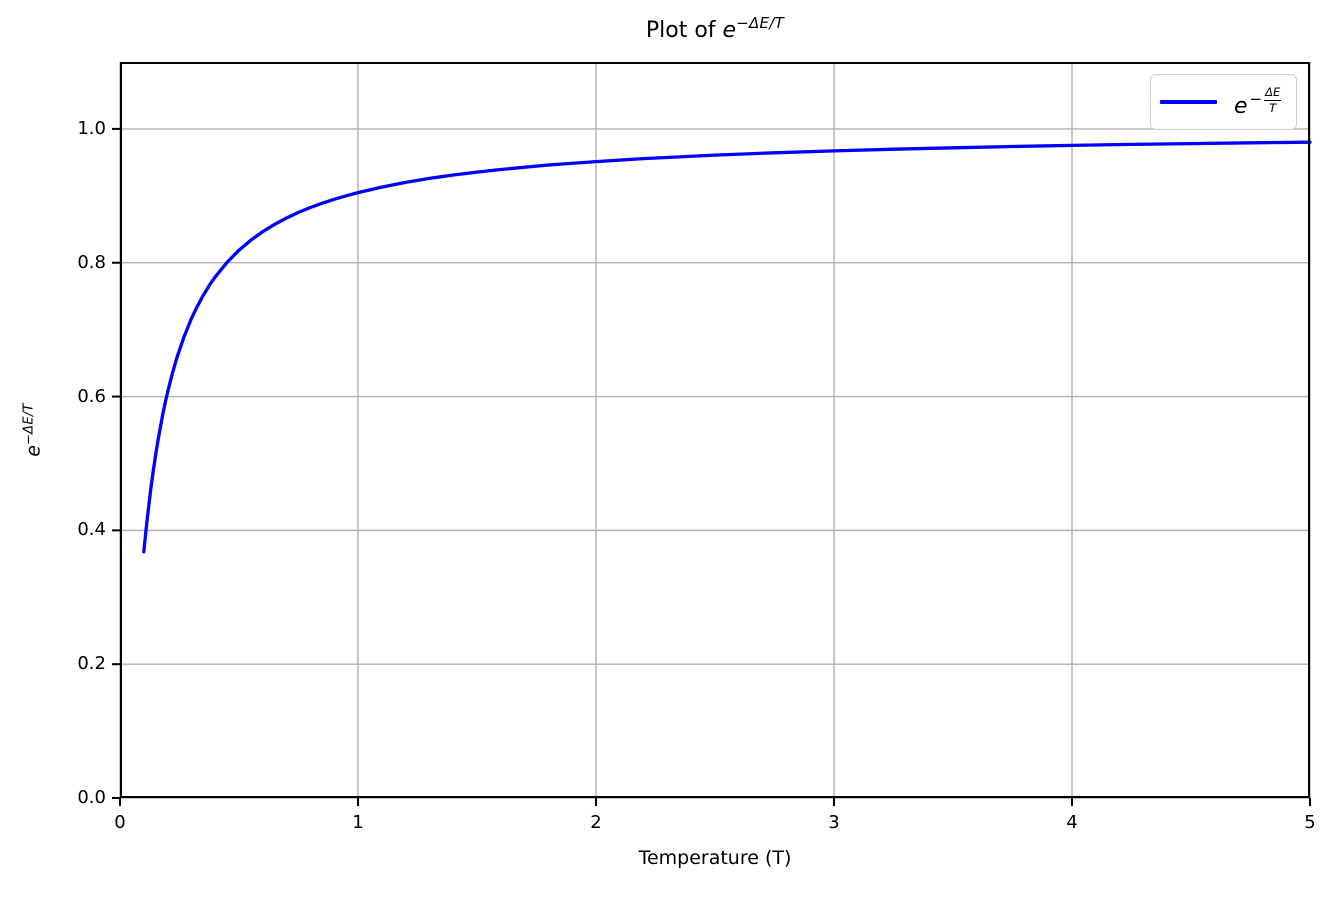  I want to click on y-tick-label: 0.0, so click(91, 797).